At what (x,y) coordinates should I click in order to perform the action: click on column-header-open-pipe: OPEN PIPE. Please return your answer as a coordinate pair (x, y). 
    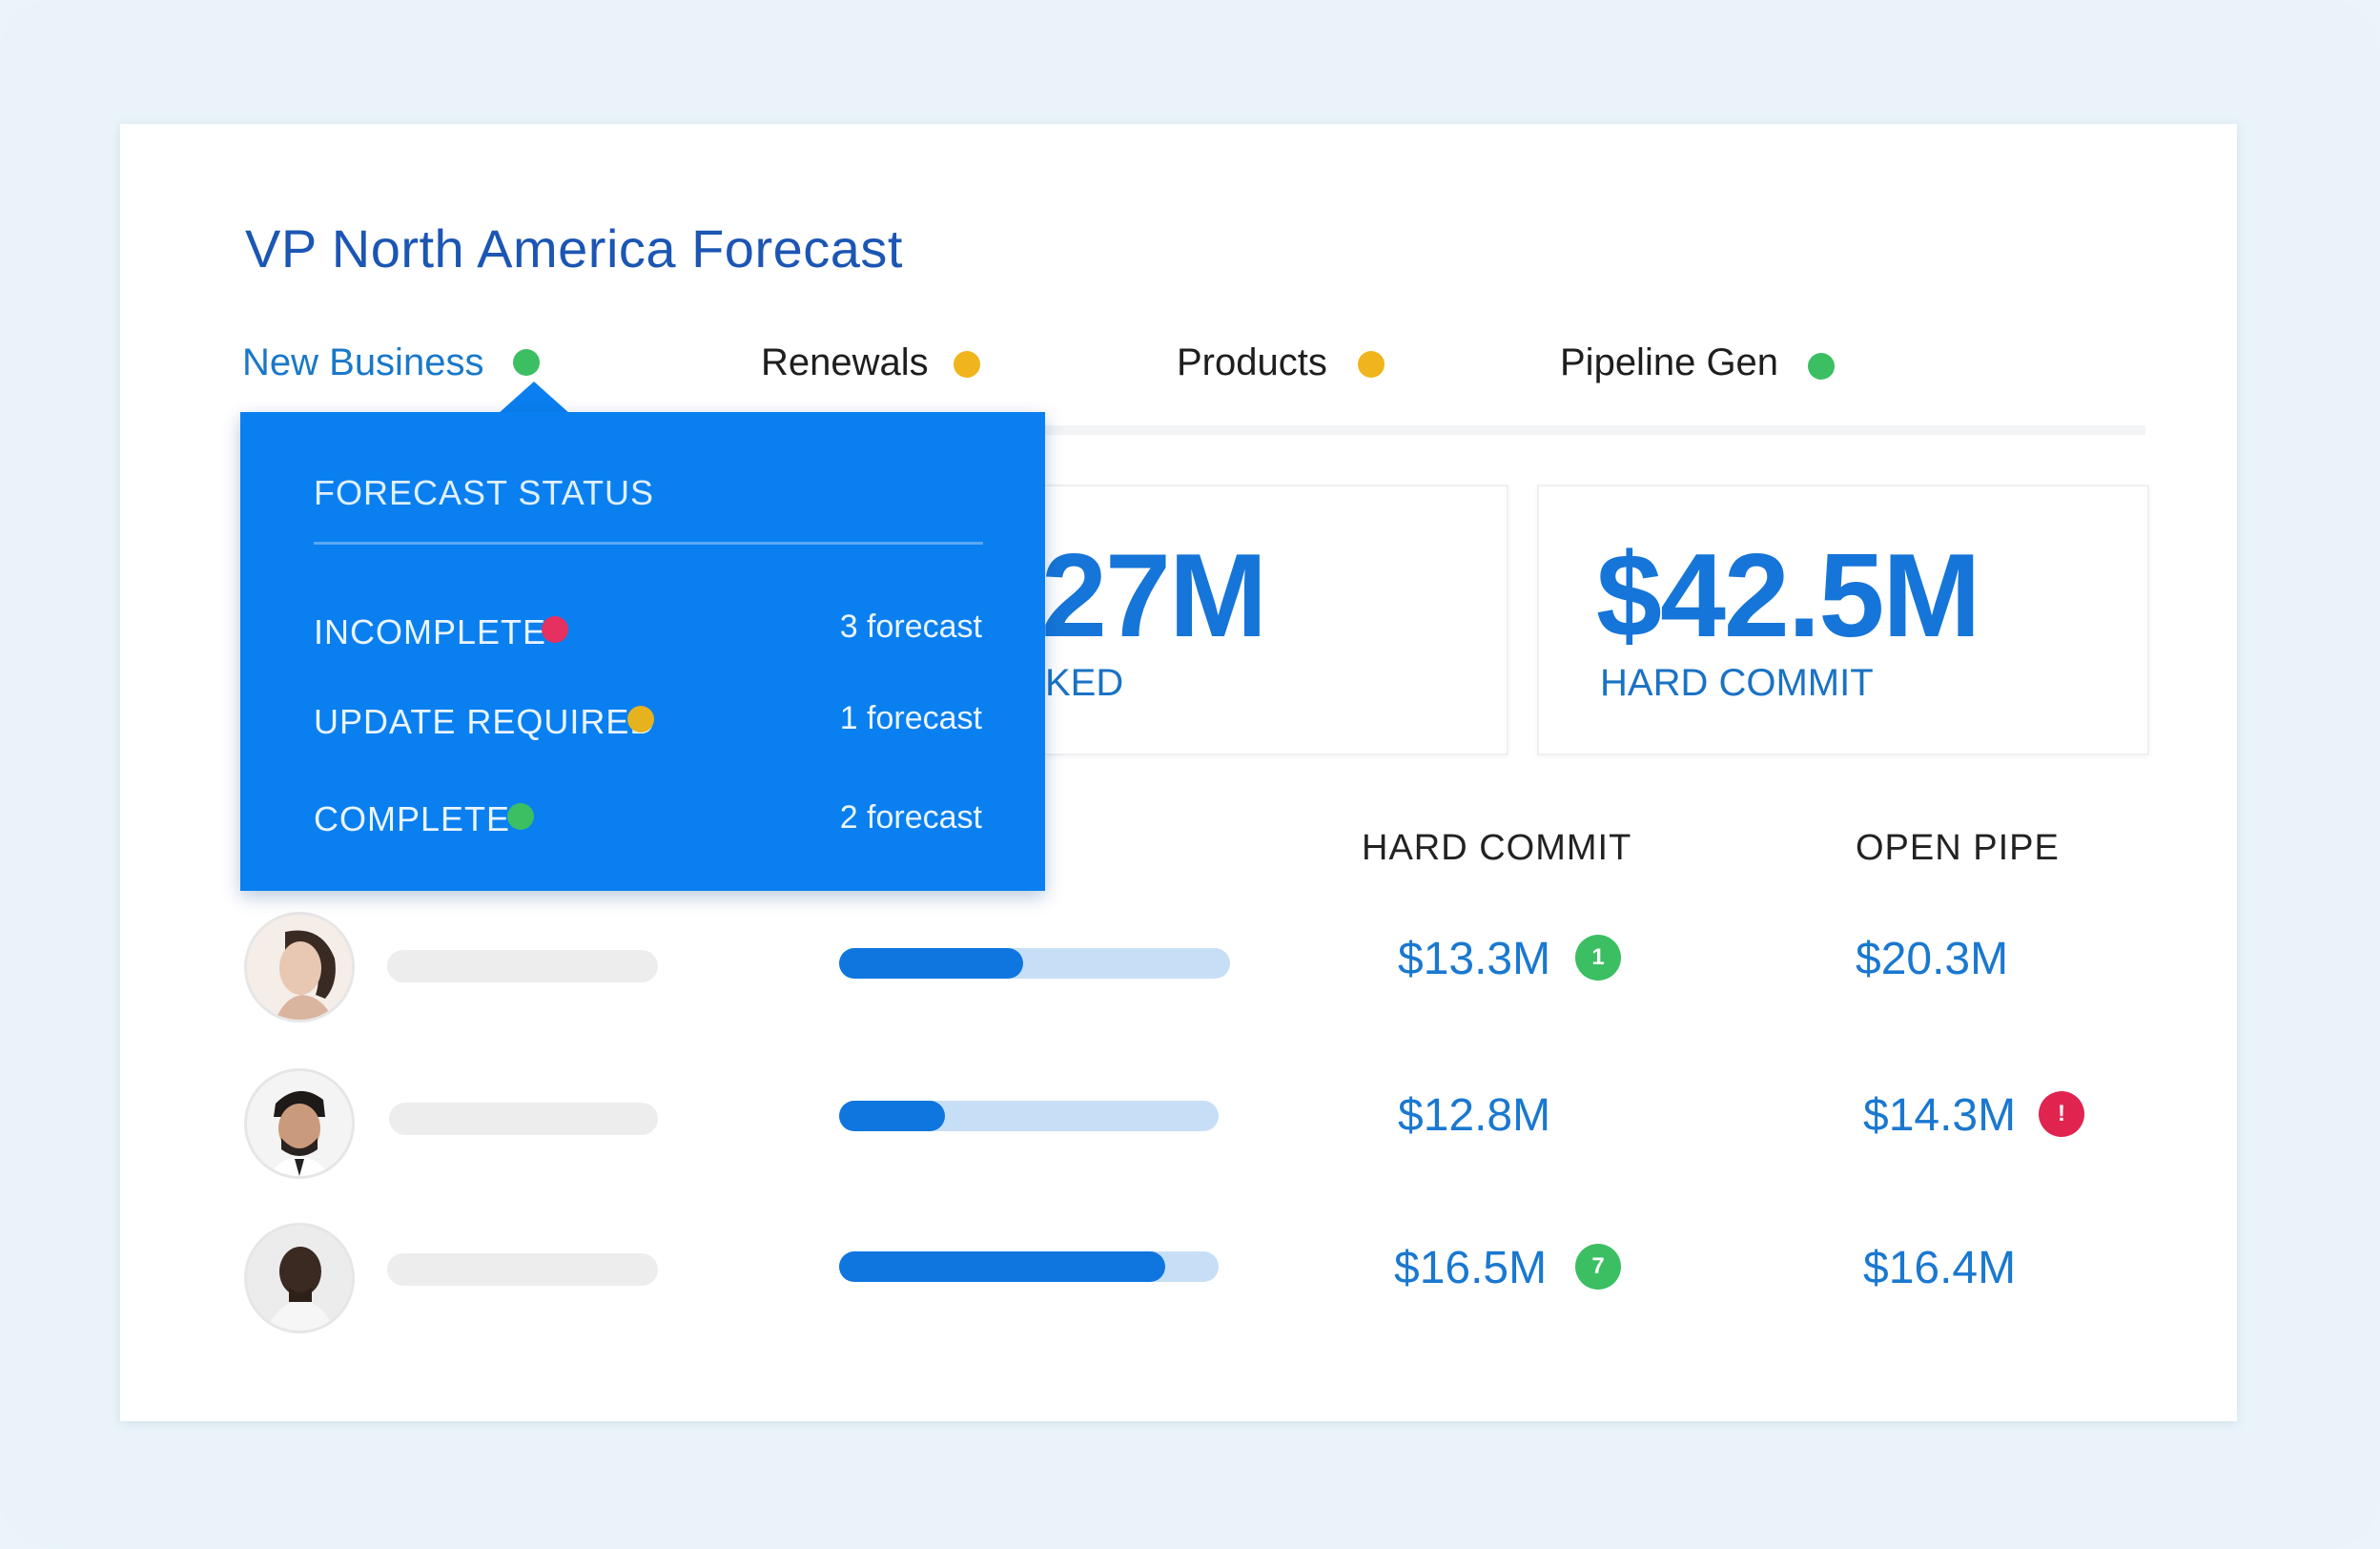
    Looking at the image, I should click on (1958, 848).